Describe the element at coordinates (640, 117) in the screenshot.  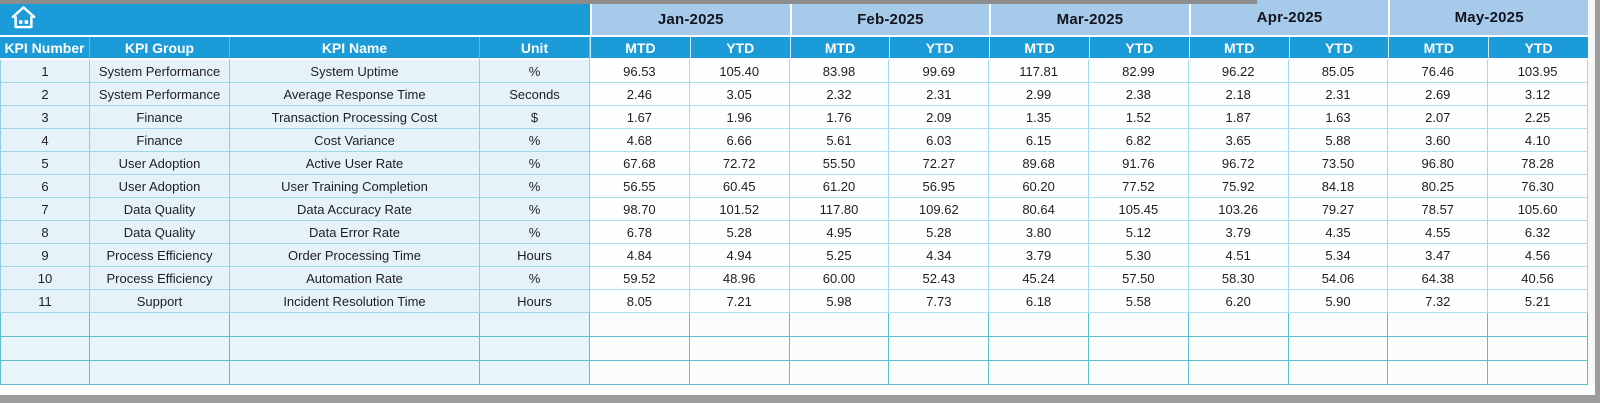
I see `cell-mtd-jan-2025: 1.67` at that location.